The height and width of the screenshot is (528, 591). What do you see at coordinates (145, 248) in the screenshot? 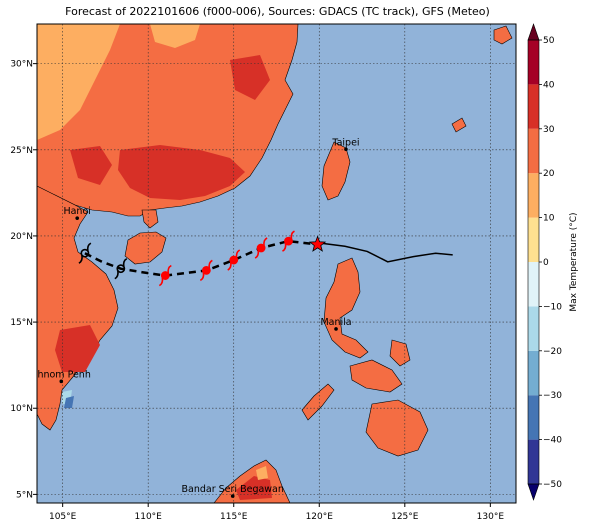
I see `land-hainan` at bounding box center [145, 248].